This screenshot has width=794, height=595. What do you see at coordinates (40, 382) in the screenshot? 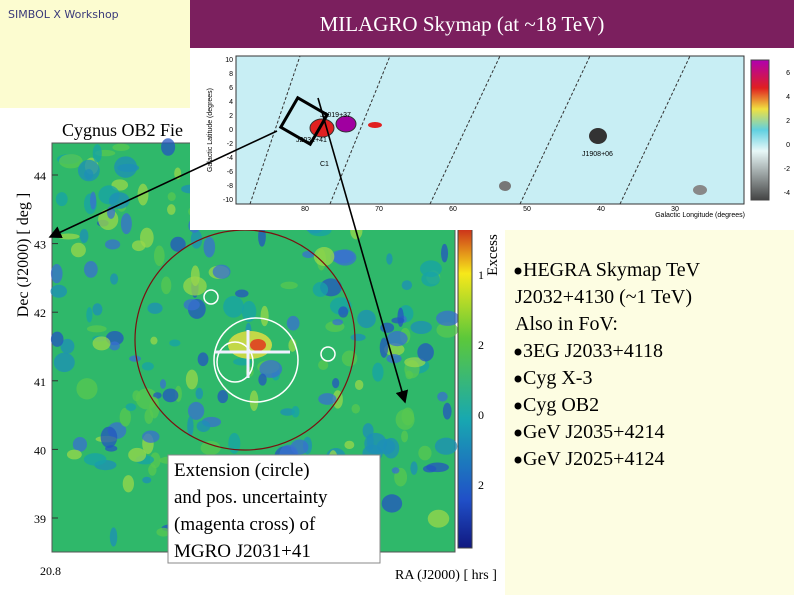
I see `y-tick-label: 41` at bounding box center [40, 382].